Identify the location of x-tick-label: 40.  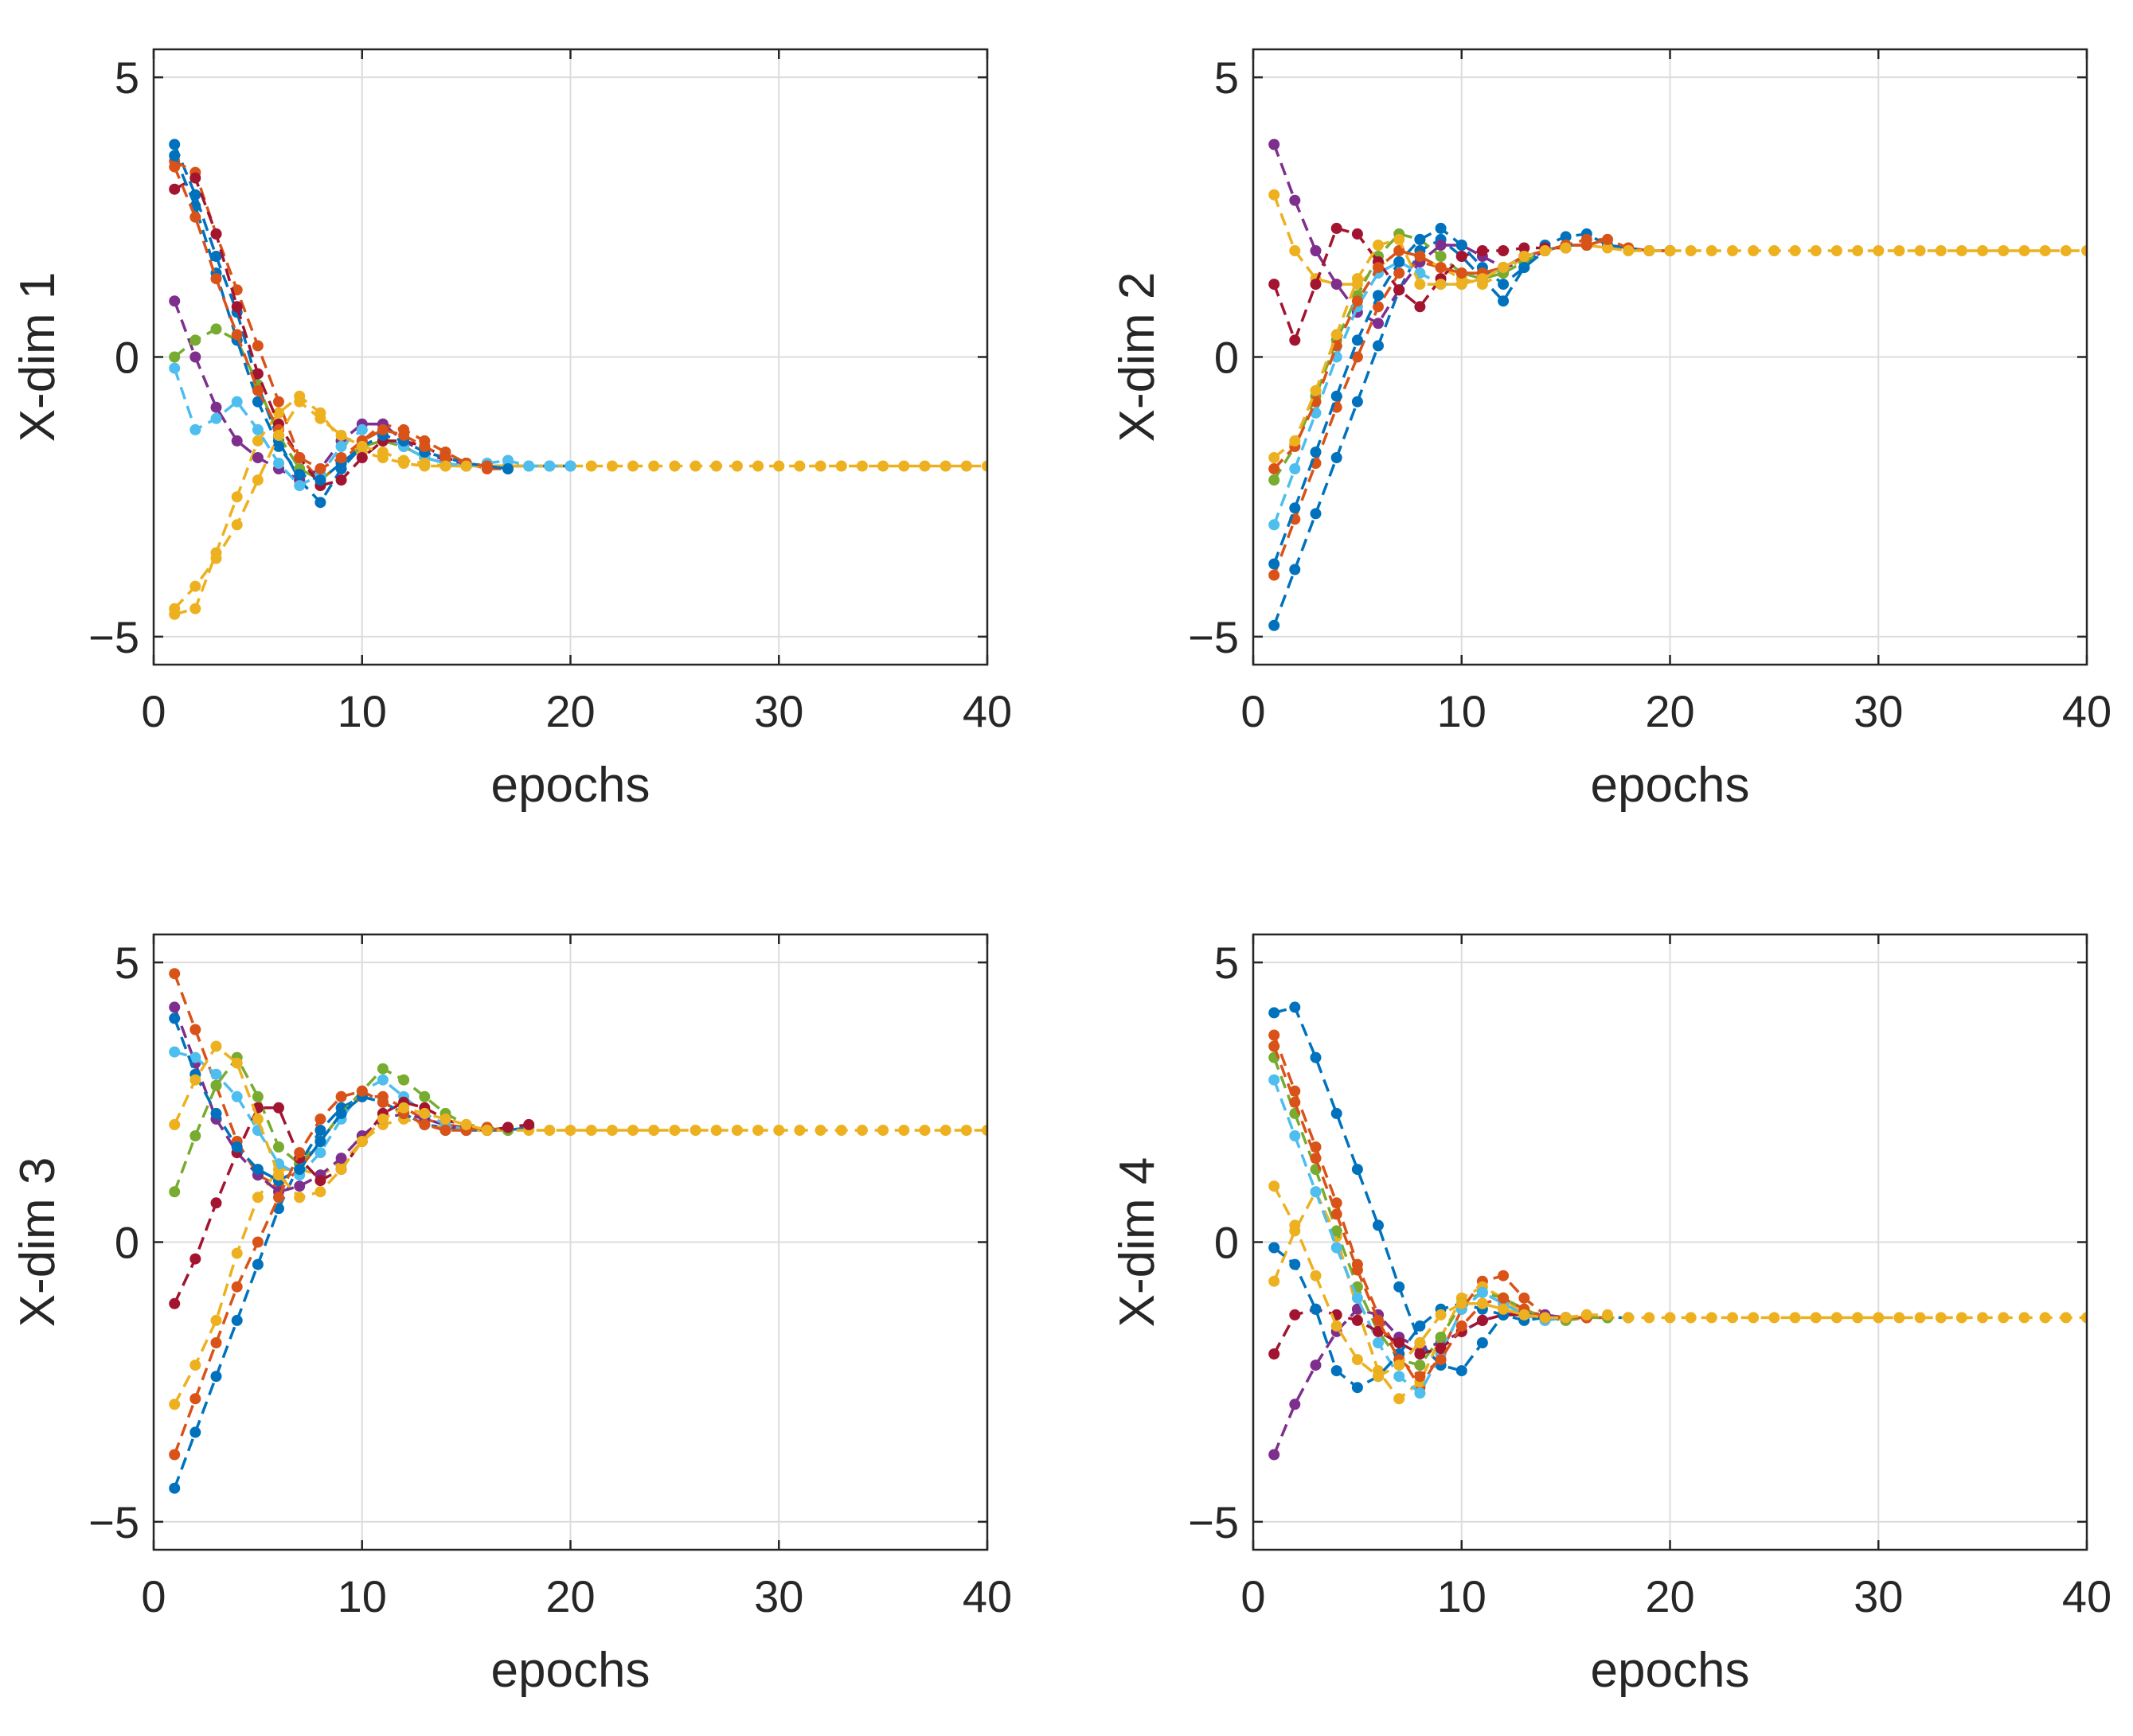
(987, 1596).